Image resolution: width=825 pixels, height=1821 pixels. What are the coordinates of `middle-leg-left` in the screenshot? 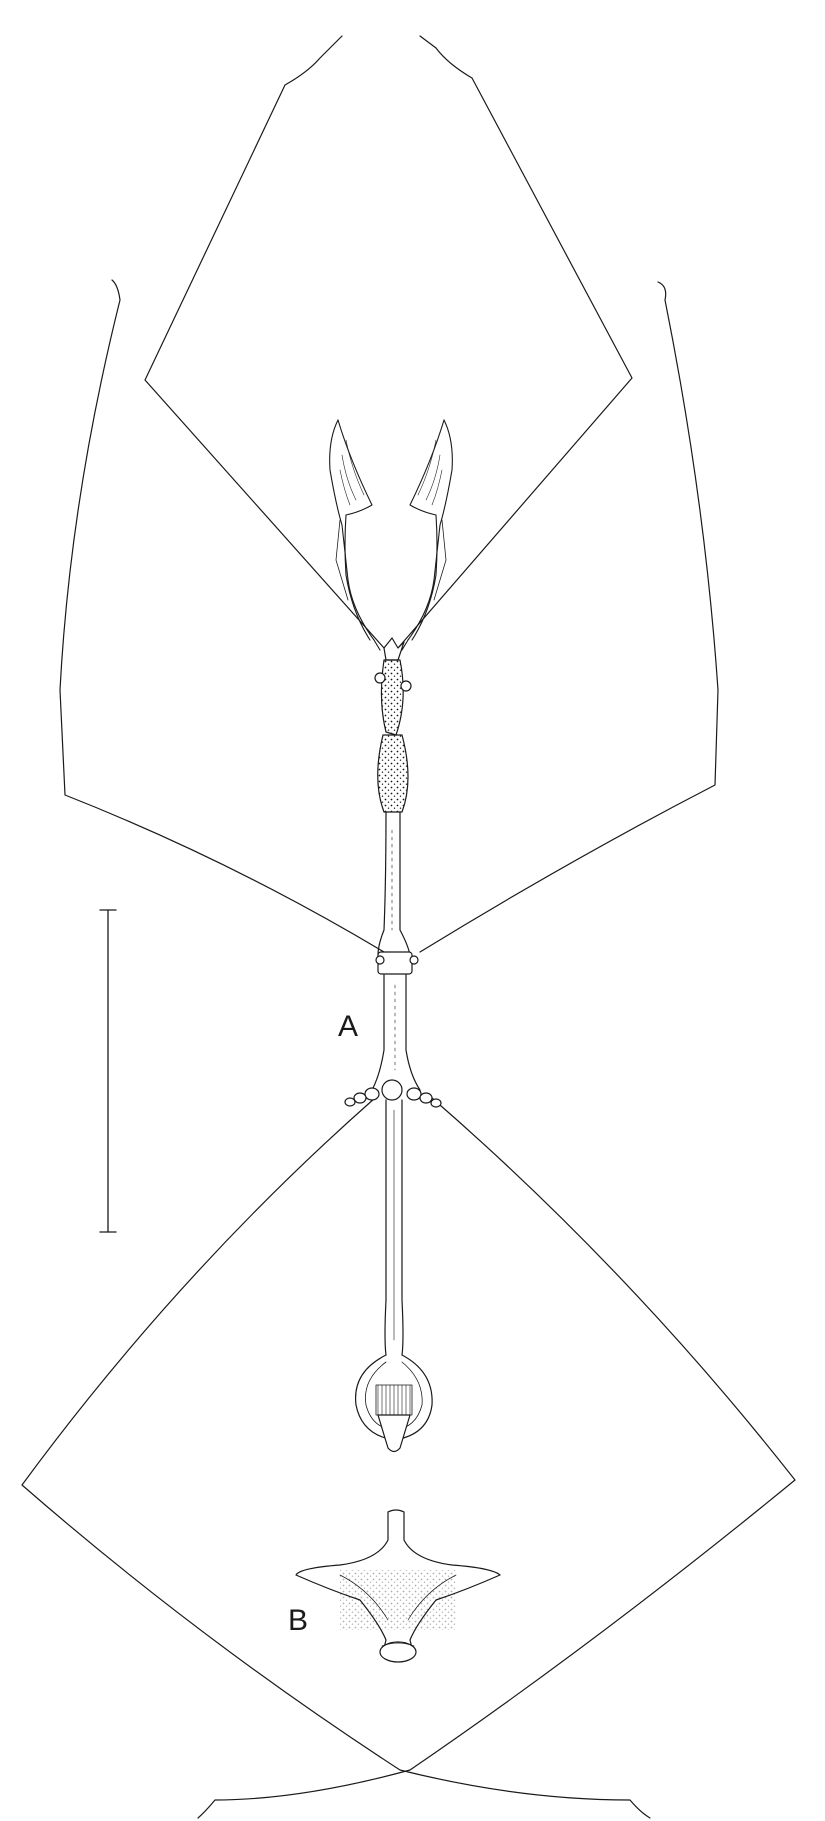 It's located at (222, 616).